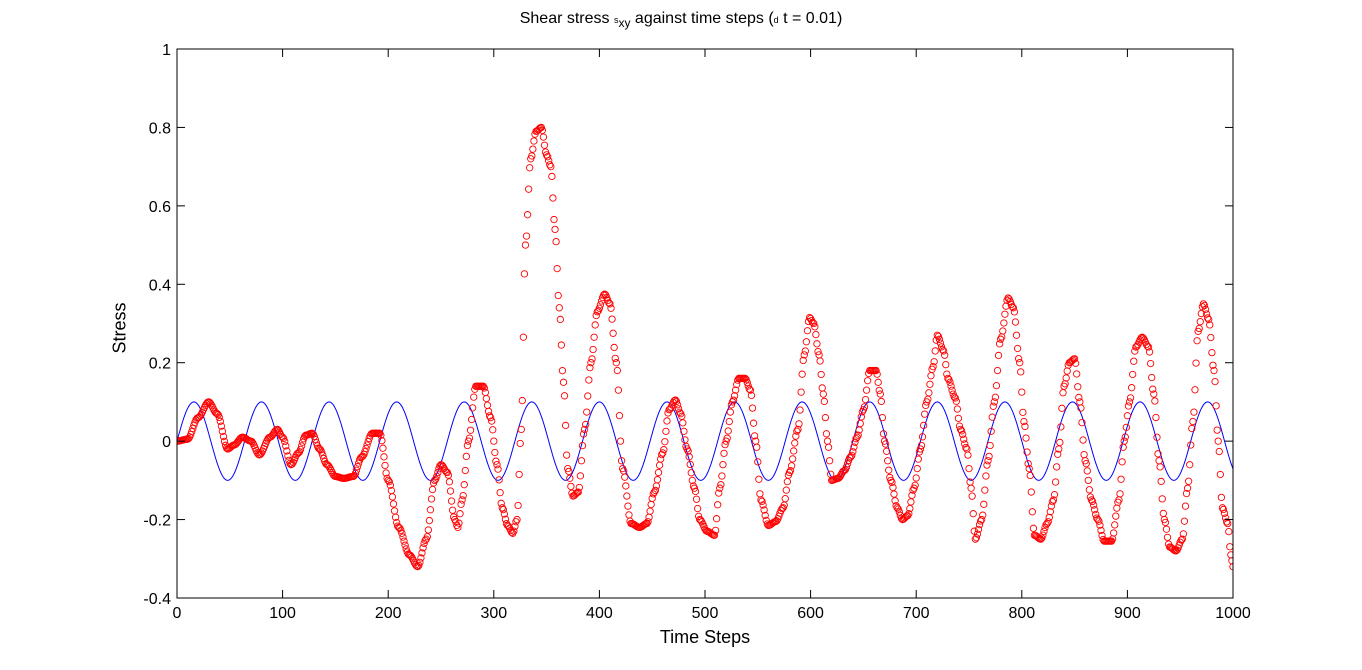  I want to click on x-tick-label: 700, so click(916, 613).